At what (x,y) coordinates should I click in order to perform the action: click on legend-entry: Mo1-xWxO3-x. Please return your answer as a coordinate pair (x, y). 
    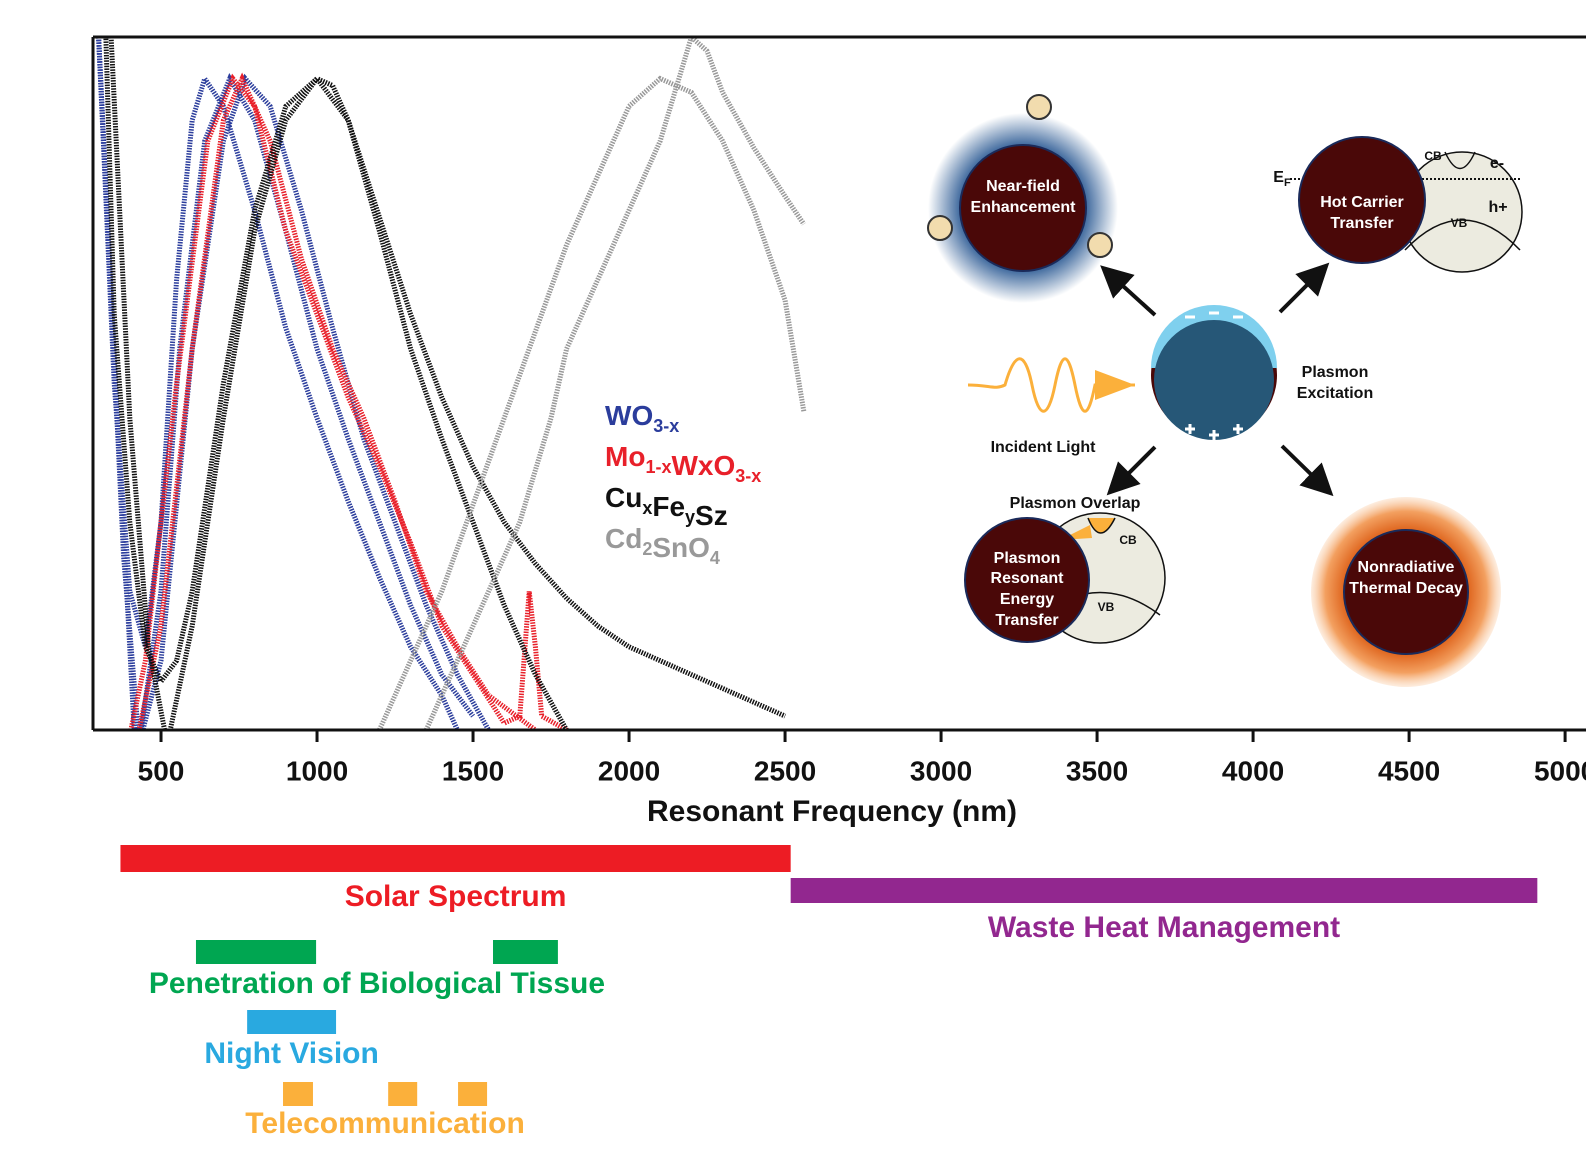
    Looking at the image, I should click on (683, 463).